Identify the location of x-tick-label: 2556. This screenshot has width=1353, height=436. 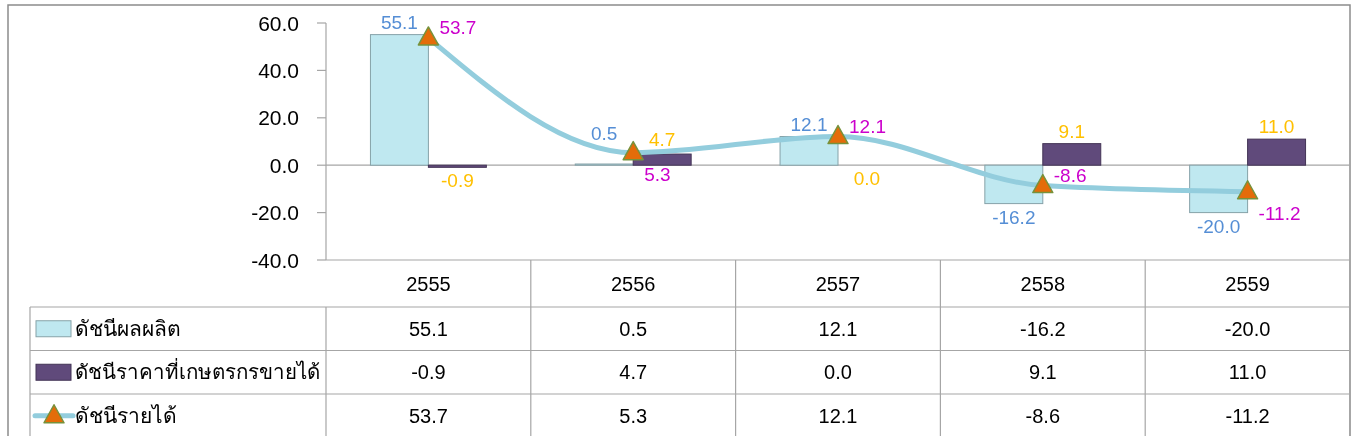
(633, 283).